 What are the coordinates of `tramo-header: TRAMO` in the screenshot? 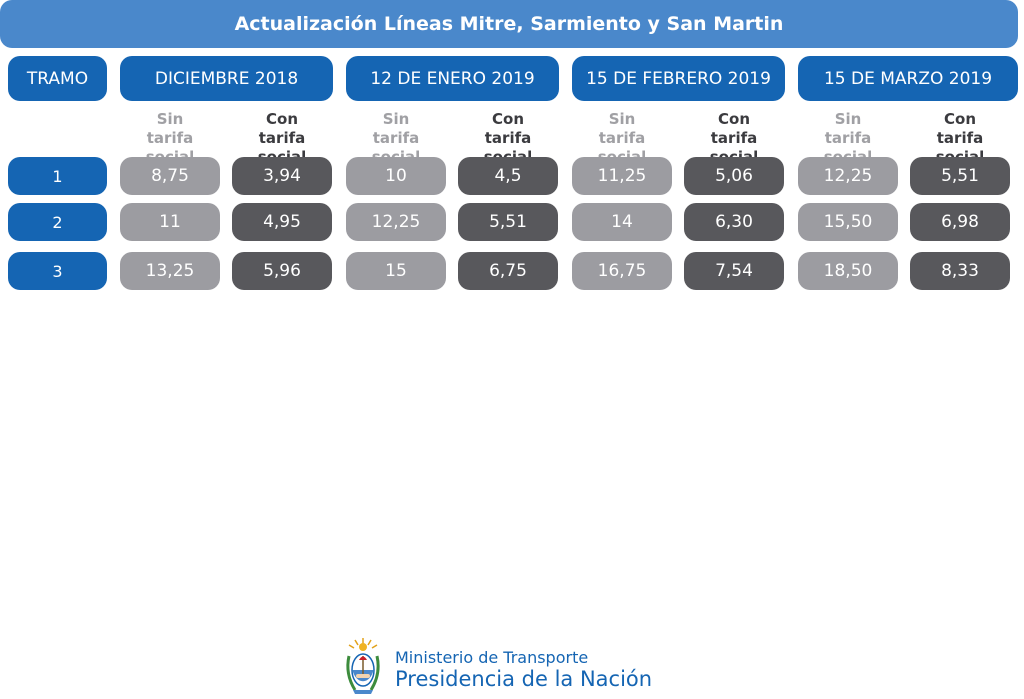 It's located at (57, 78).